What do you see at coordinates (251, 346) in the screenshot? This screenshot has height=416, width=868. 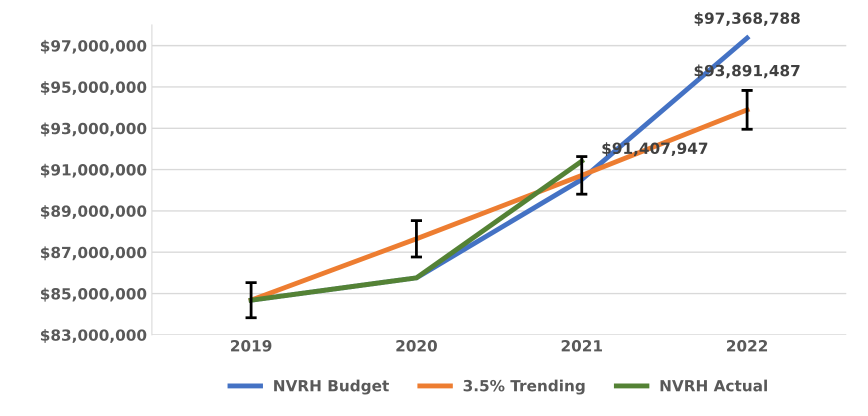 I see `x-tick-label: 2019` at bounding box center [251, 346].